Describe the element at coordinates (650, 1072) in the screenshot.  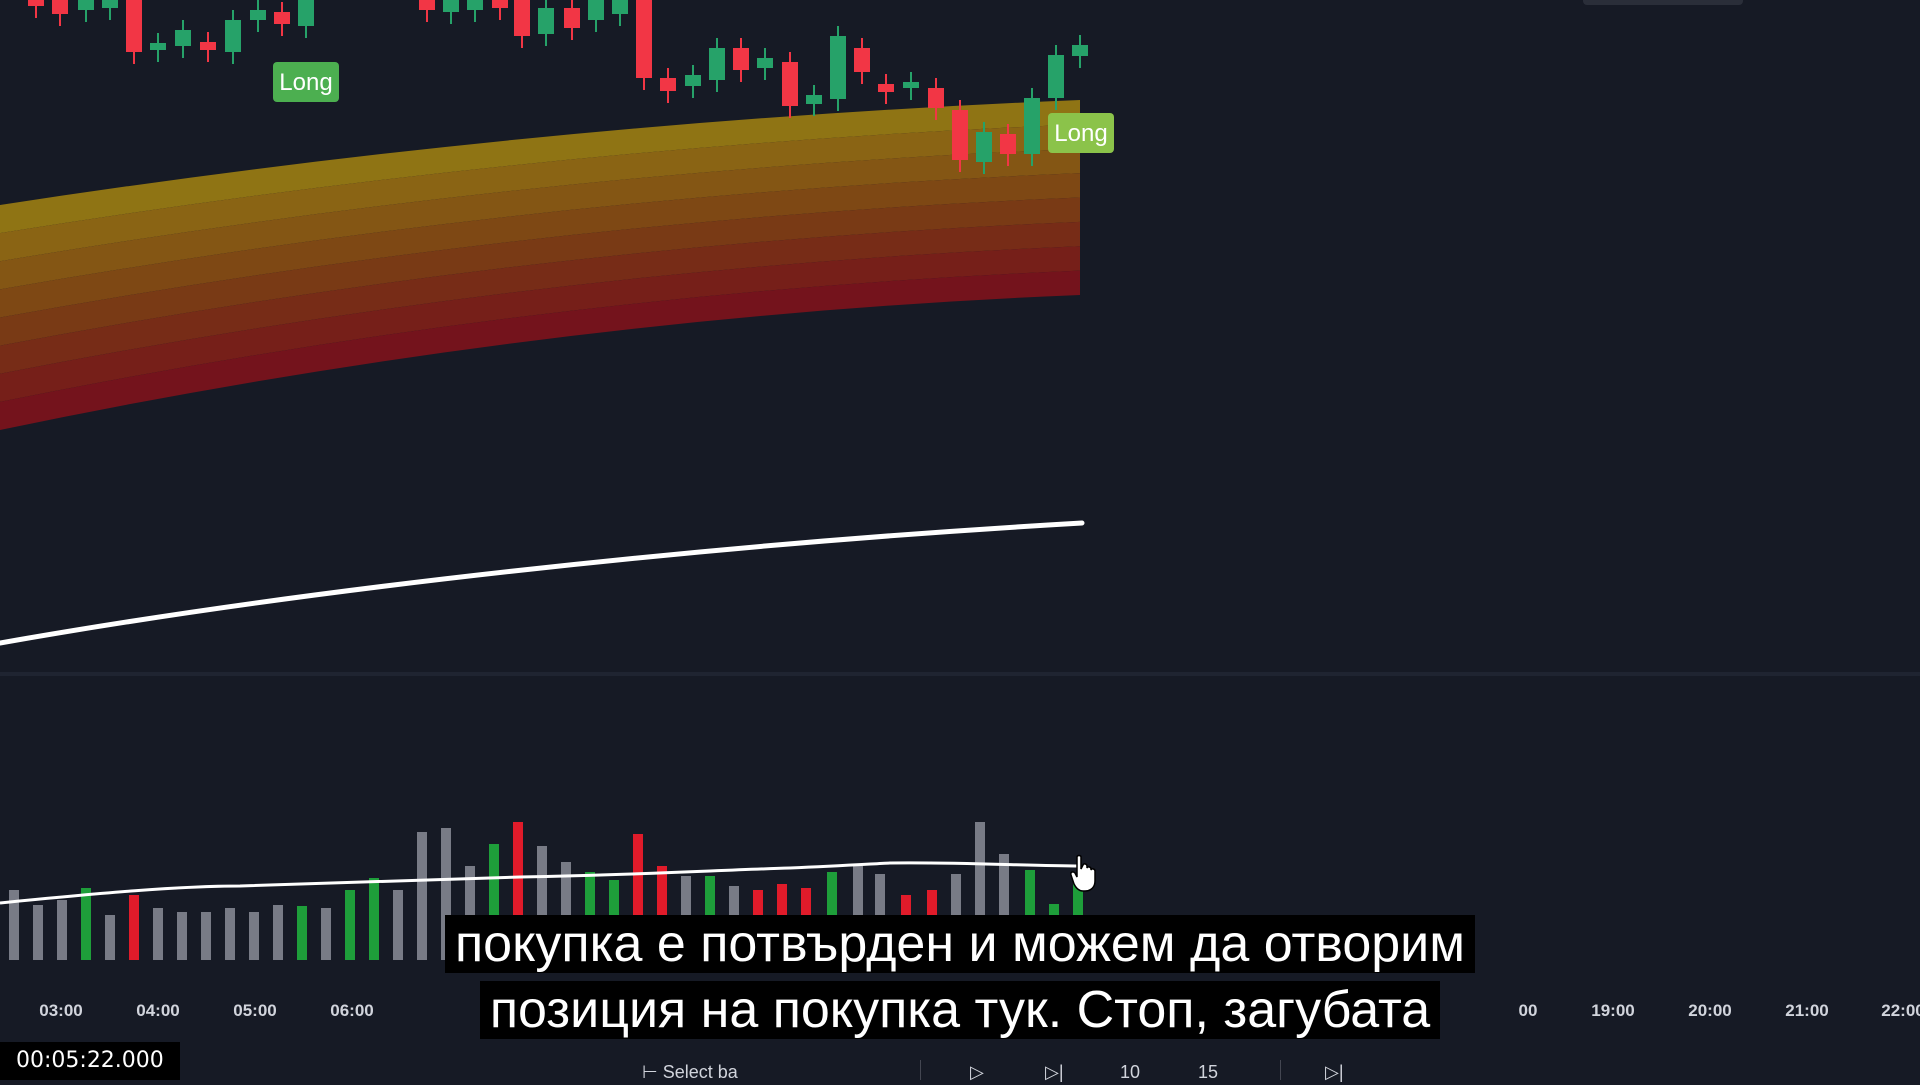
I see `select-bar-icon: ⊢` at that location.